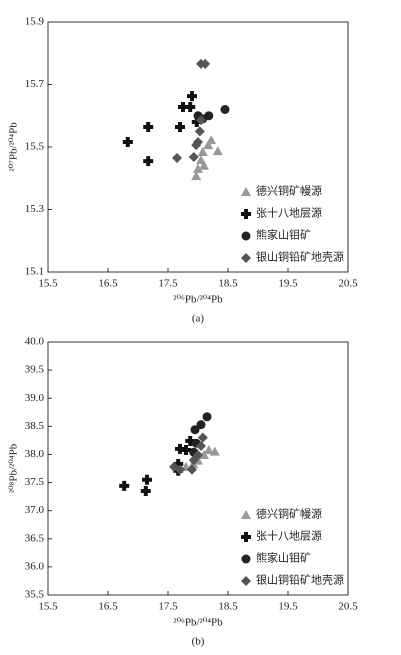  What do you see at coordinates (35, 398) in the screenshot?
I see `y-tick-label: 39.0` at bounding box center [35, 398].